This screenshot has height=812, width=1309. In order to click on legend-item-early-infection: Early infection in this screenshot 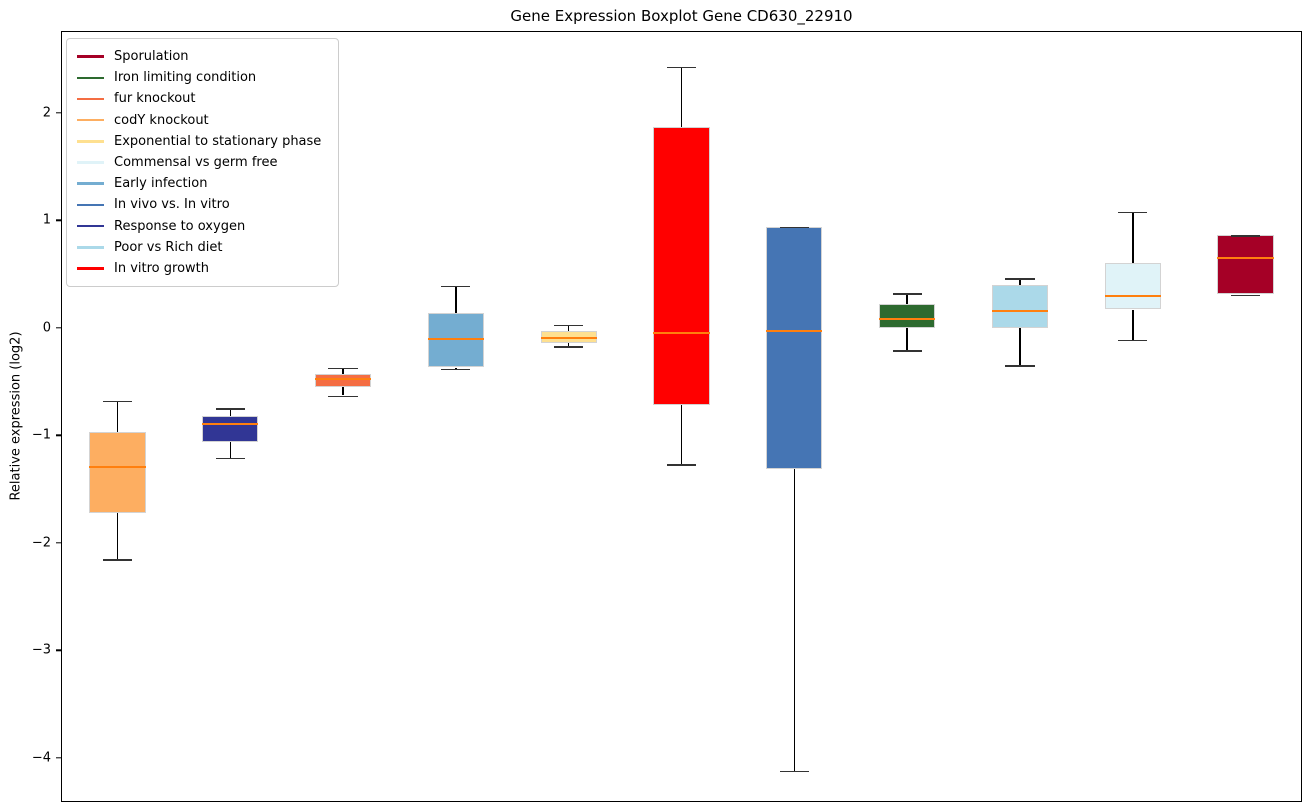, I will do `click(202, 183)`.